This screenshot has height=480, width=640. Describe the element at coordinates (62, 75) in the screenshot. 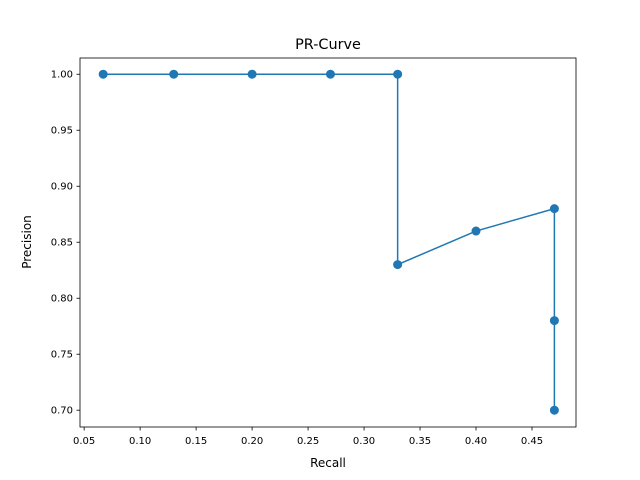

I see `y-tick-label: 1.00` at that location.